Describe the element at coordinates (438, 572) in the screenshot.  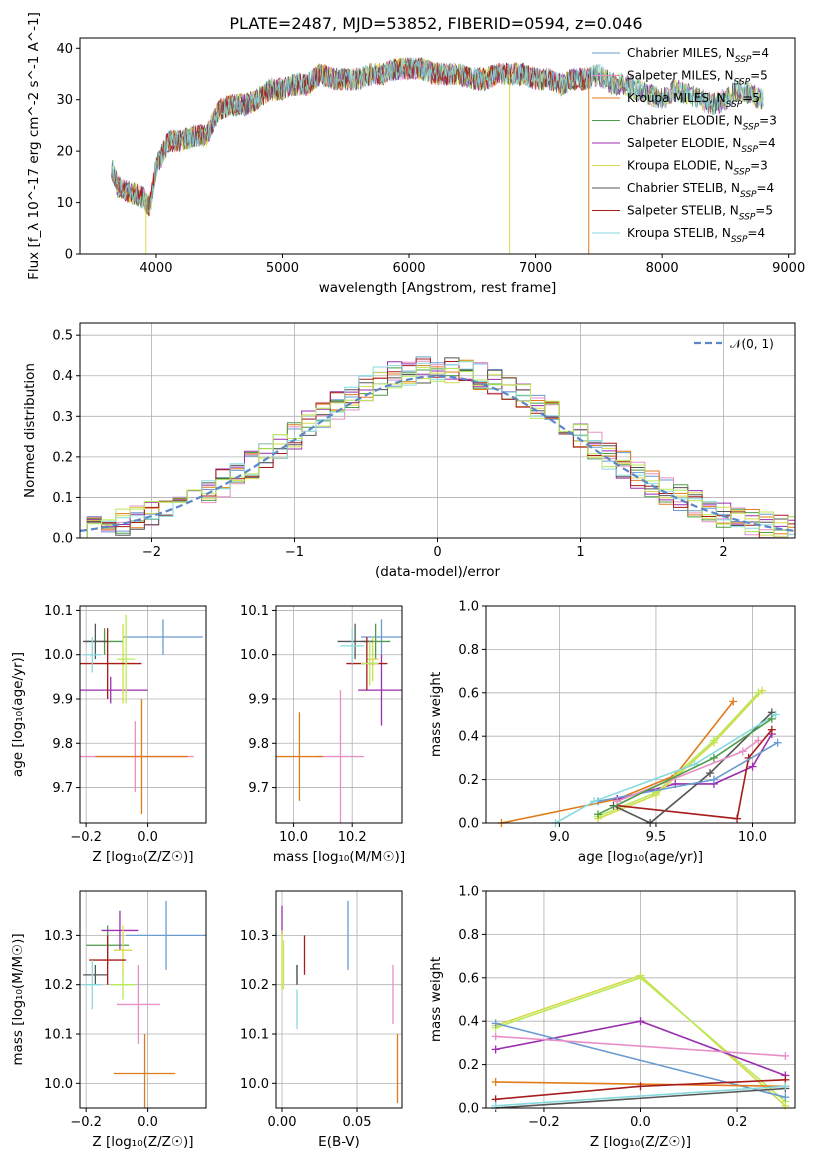
I see `x-axis-label: (data-model)/error` at that location.